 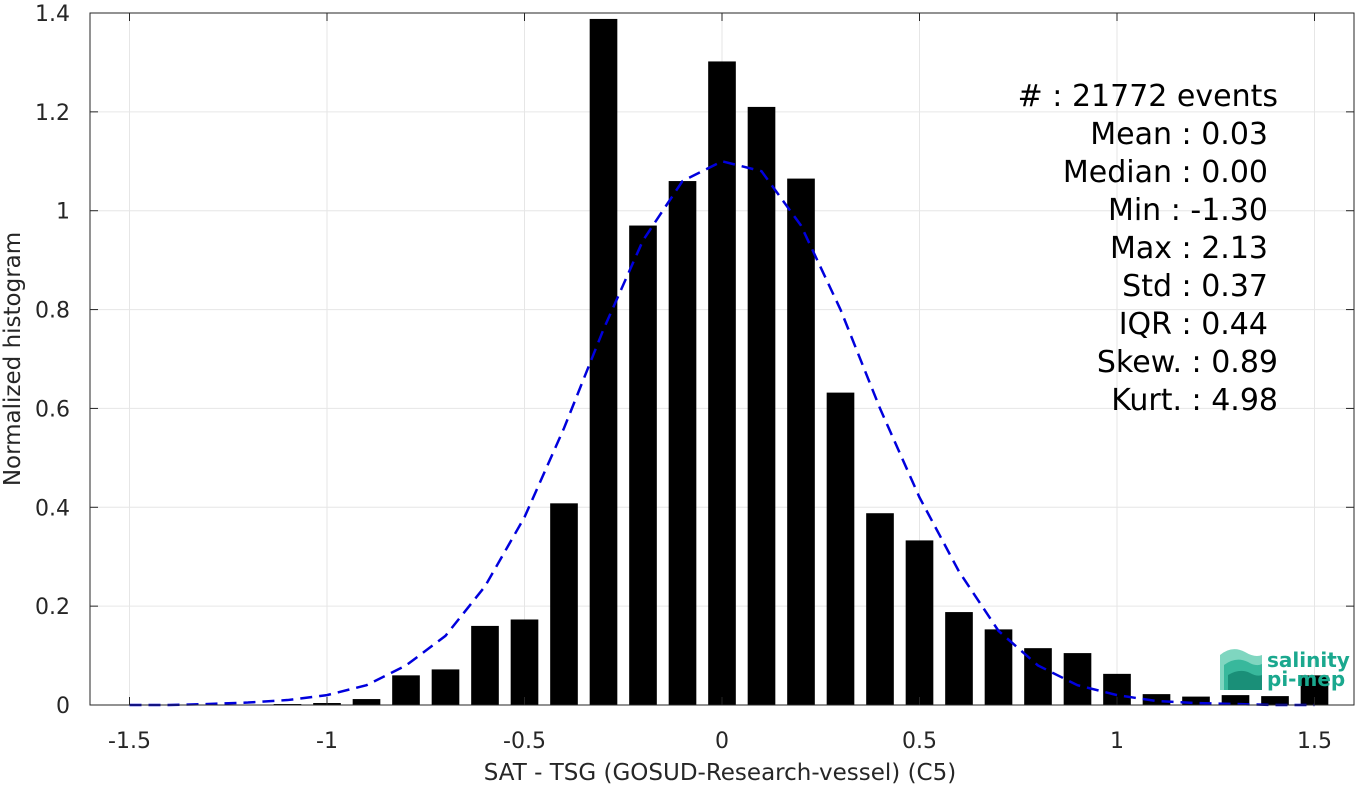 I want to click on stat-mean: Mean : 0.03, so click(x=1179, y=134).